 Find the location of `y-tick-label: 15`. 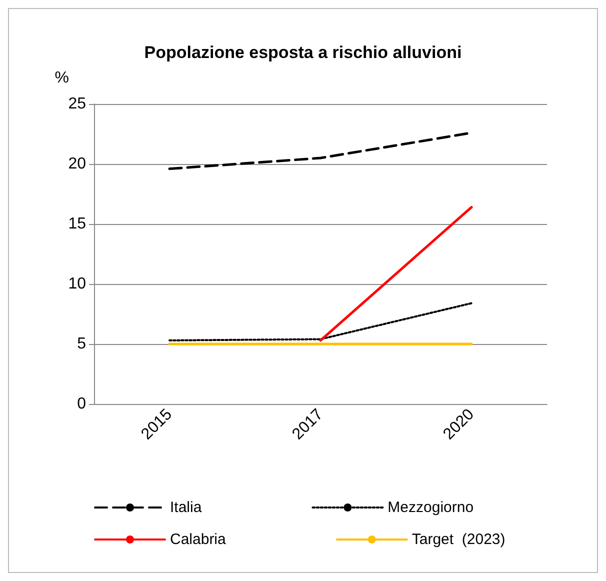

y-tick-label: 15 is located at coordinates (77, 224).